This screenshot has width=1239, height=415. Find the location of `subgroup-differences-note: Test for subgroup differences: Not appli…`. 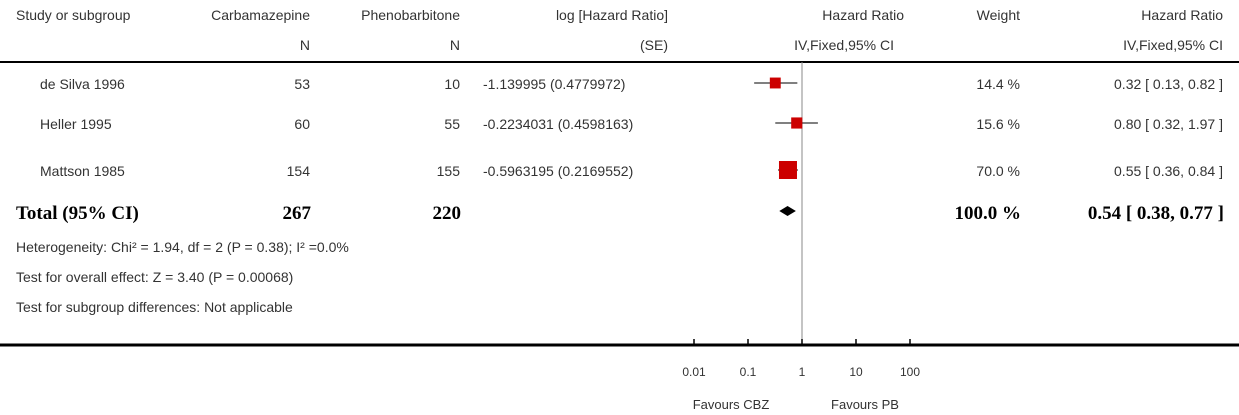

subgroup-differences-note: Test for subgroup differences: Not appli… is located at coordinates (154, 307).